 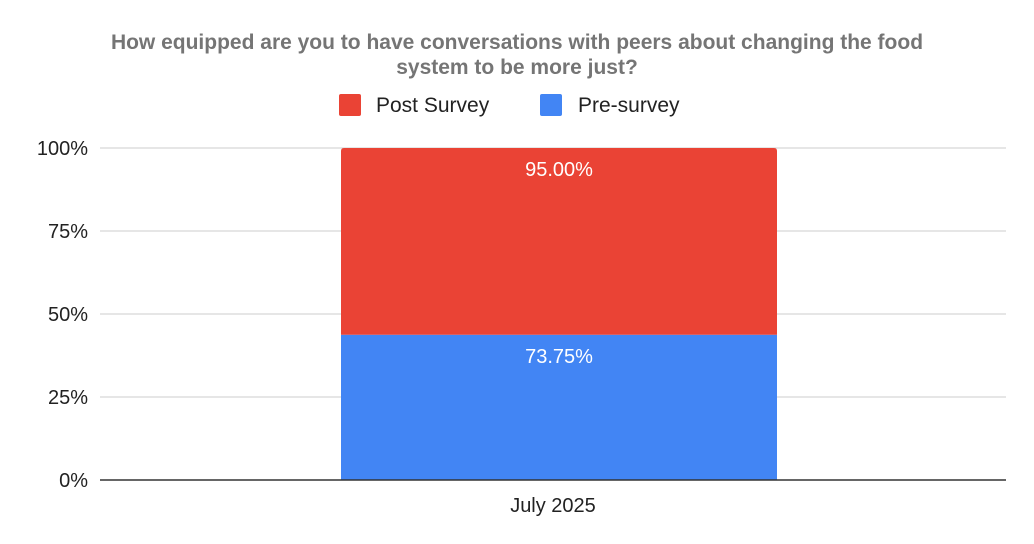 I want to click on legend-swatch-pre-survey, so click(x=551, y=105).